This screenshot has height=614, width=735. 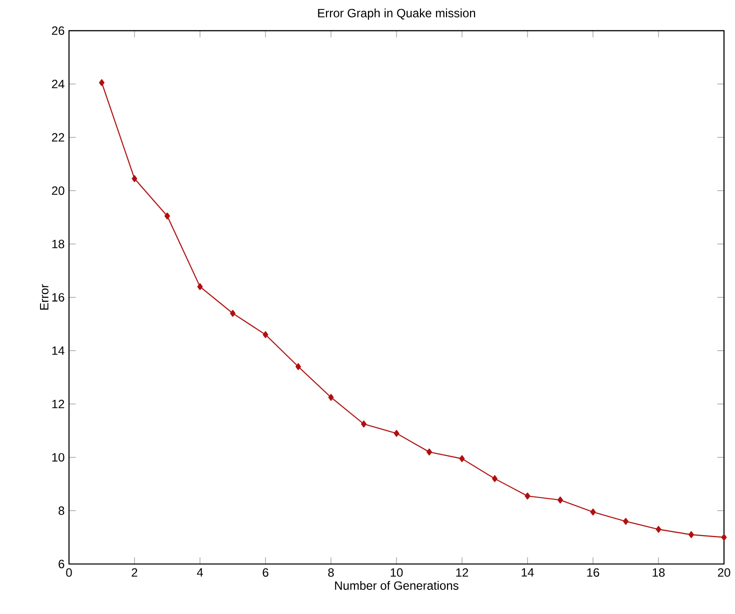 What do you see at coordinates (265, 572) in the screenshot?
I see `x-tick-label: 6` at bounding box center [265, 572].